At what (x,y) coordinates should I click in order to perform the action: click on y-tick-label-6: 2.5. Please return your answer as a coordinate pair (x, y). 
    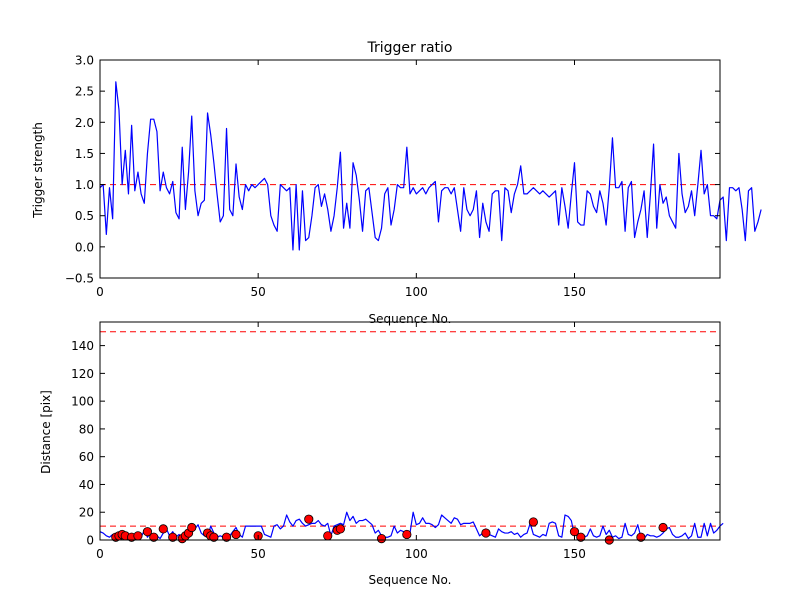
    Looking at the image, I should click on (84, 92).